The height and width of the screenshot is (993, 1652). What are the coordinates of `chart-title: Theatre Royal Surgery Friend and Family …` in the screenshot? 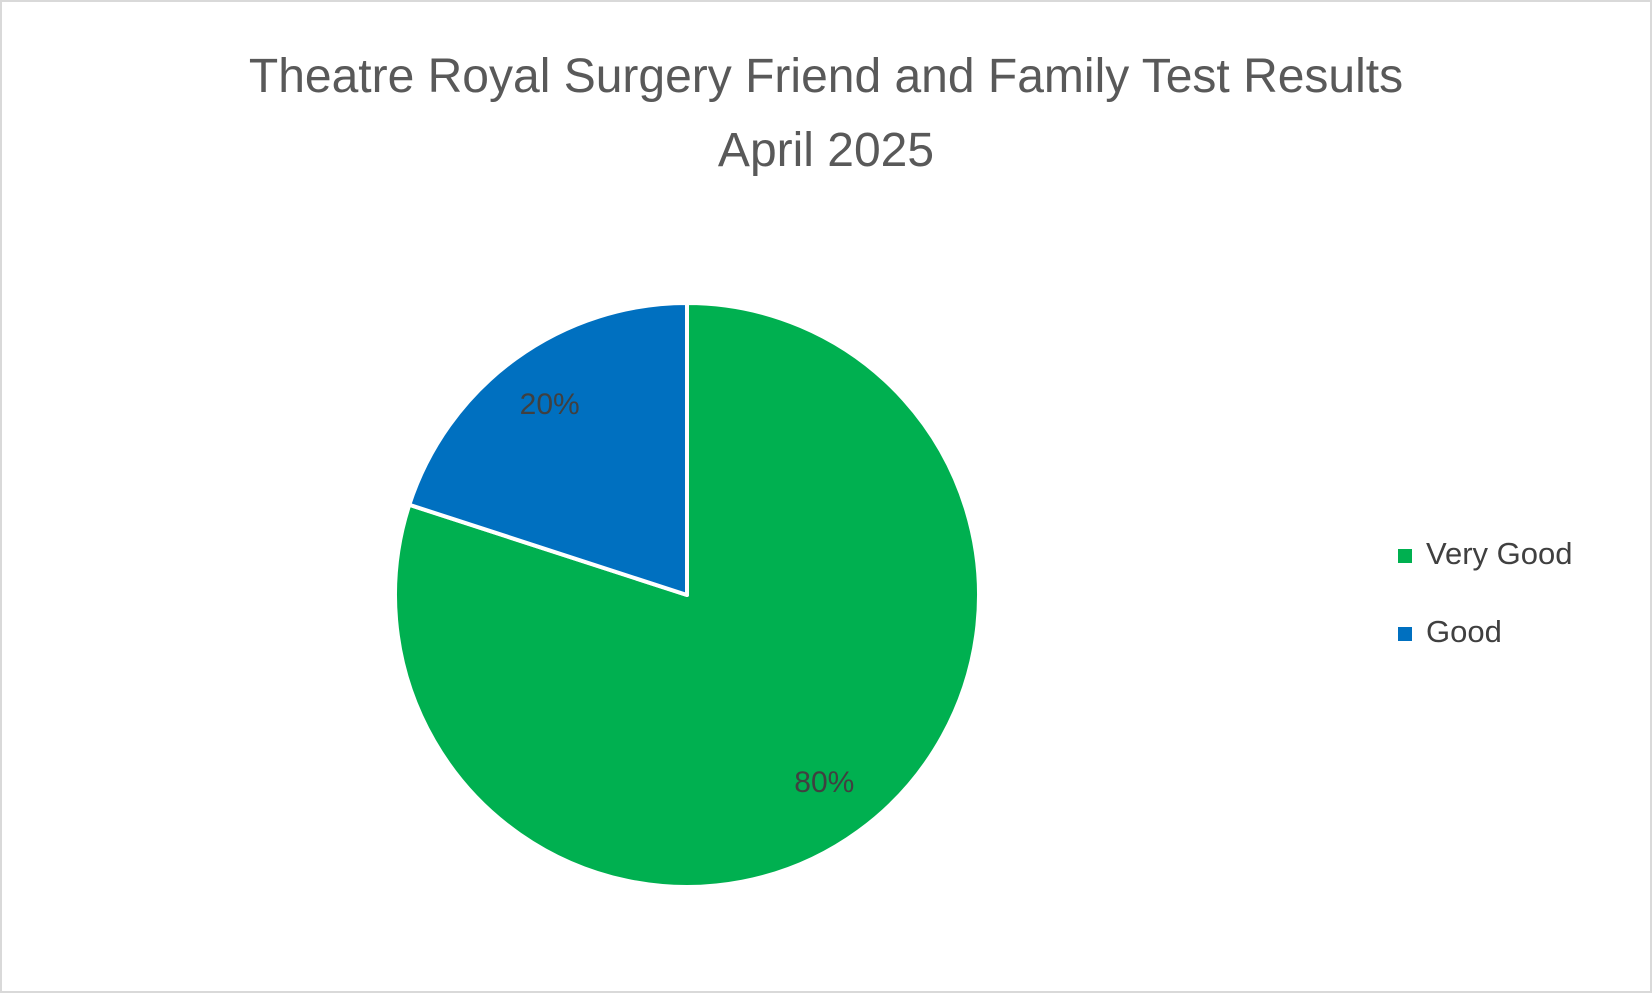 It's located at (826, 113).